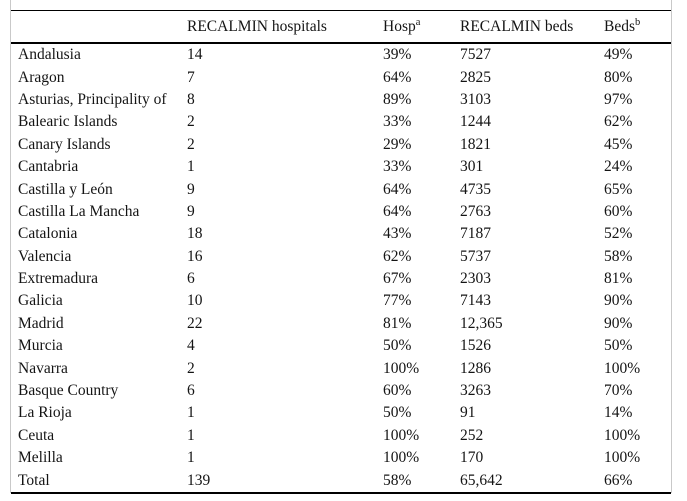 The height and width of the screenshot is (501, 687). I want to click on value-cell: 39%, so click(397, 55).